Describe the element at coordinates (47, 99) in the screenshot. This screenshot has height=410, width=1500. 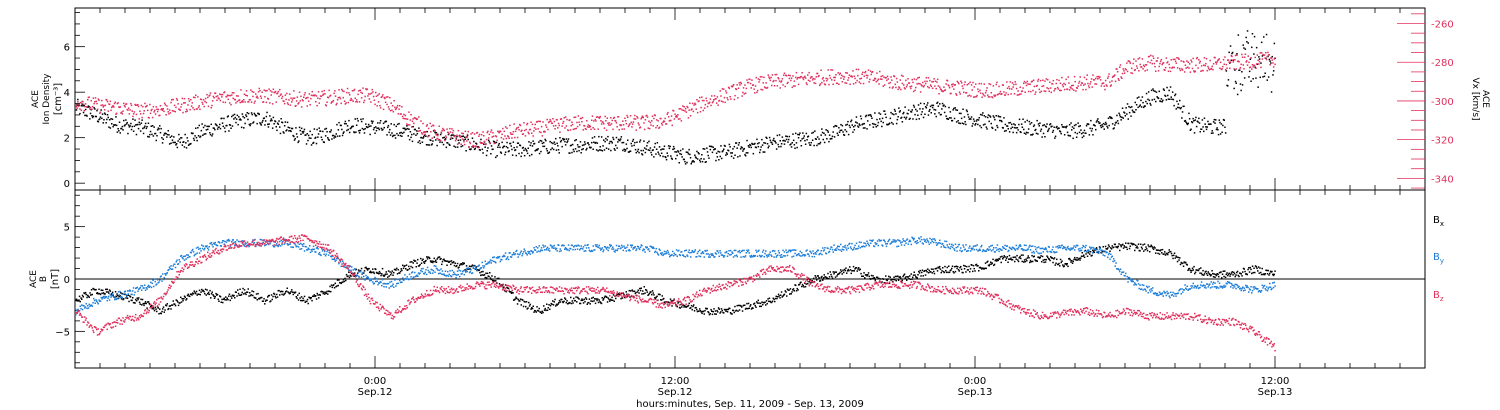
I see `density-axis-title: ACE Ion Density [cm⁻³]` at that location.